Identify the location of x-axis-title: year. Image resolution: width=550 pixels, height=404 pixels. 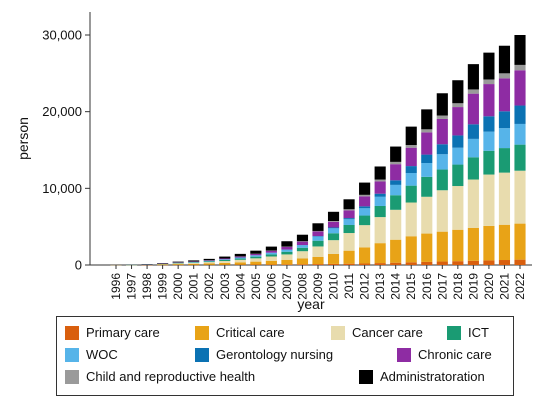
(311, 304).